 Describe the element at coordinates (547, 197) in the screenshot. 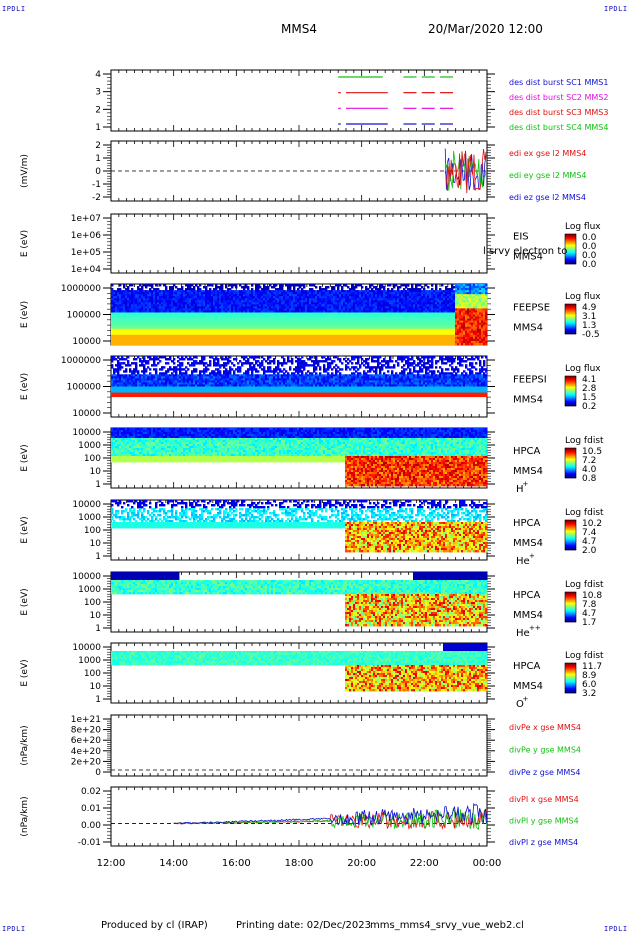

I see `legend-entry: edi ez gse l2 MMS4` at that location.